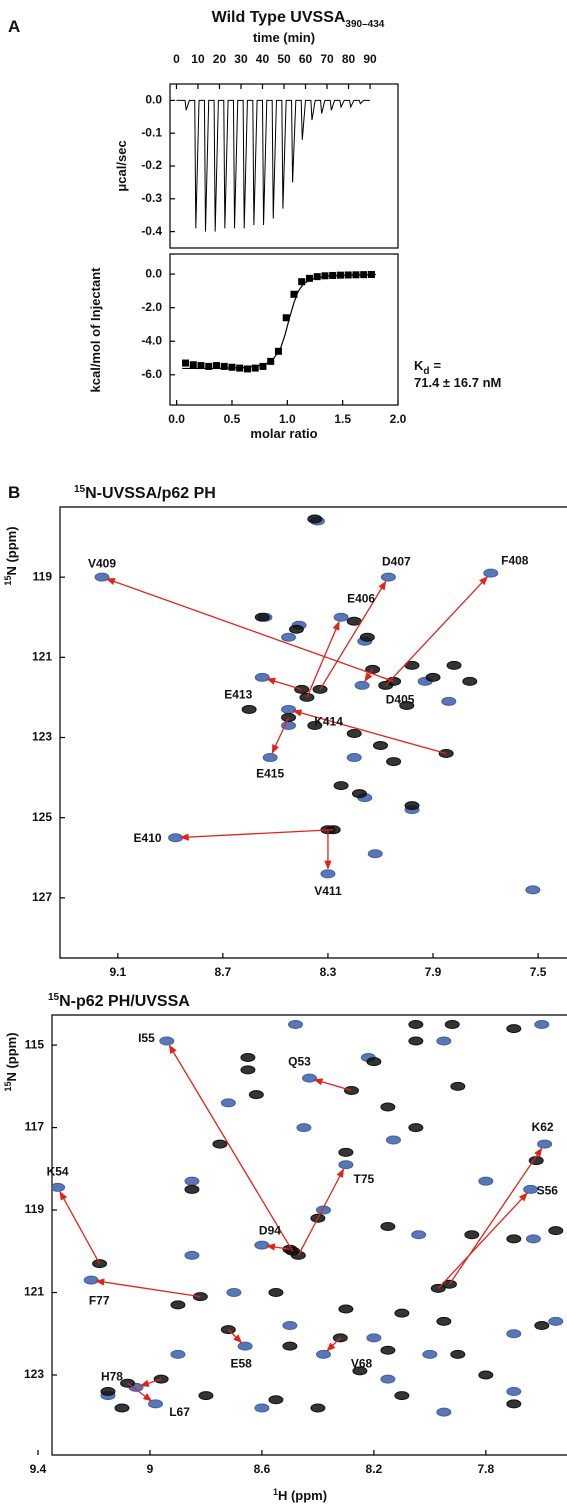 This screenshot has height=1509, width=567. What do you see at coordinates (176, 59) in the screenshot?
I see `x-tick-label: 0` at bounding box center [176, 59].